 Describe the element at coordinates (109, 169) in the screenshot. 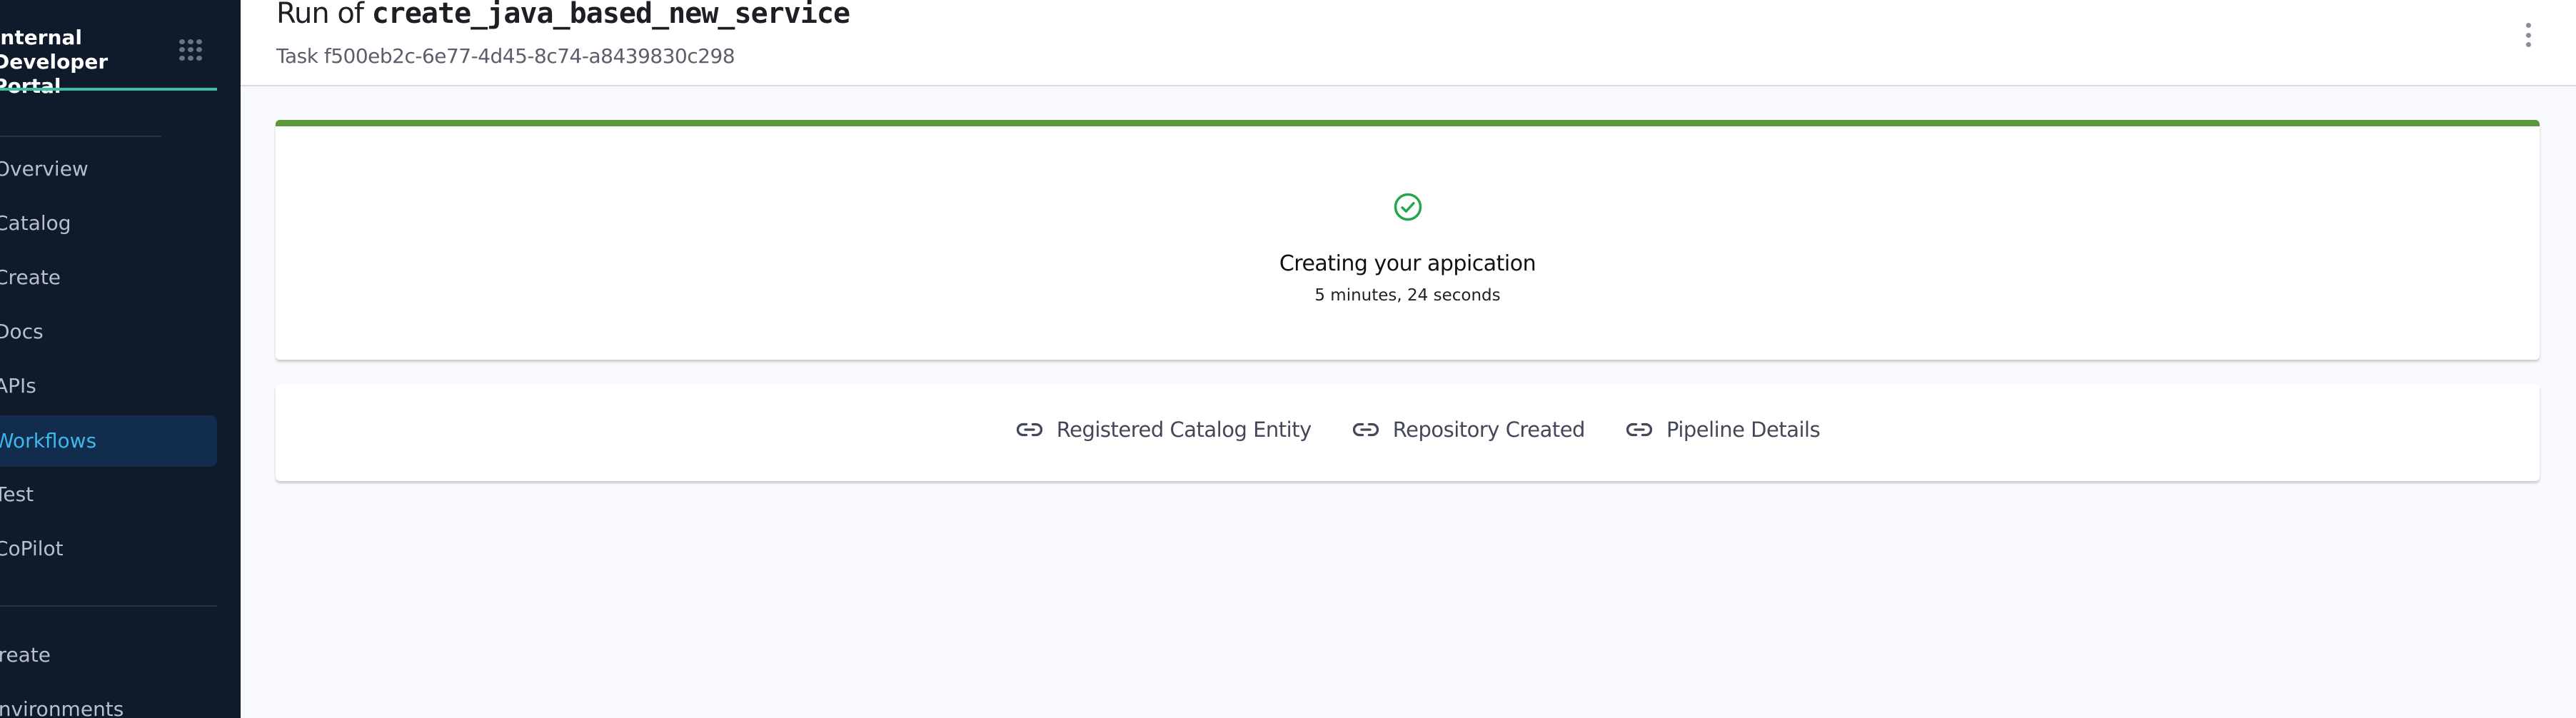

I see `sidebar-item-overview: Overview` at that location.